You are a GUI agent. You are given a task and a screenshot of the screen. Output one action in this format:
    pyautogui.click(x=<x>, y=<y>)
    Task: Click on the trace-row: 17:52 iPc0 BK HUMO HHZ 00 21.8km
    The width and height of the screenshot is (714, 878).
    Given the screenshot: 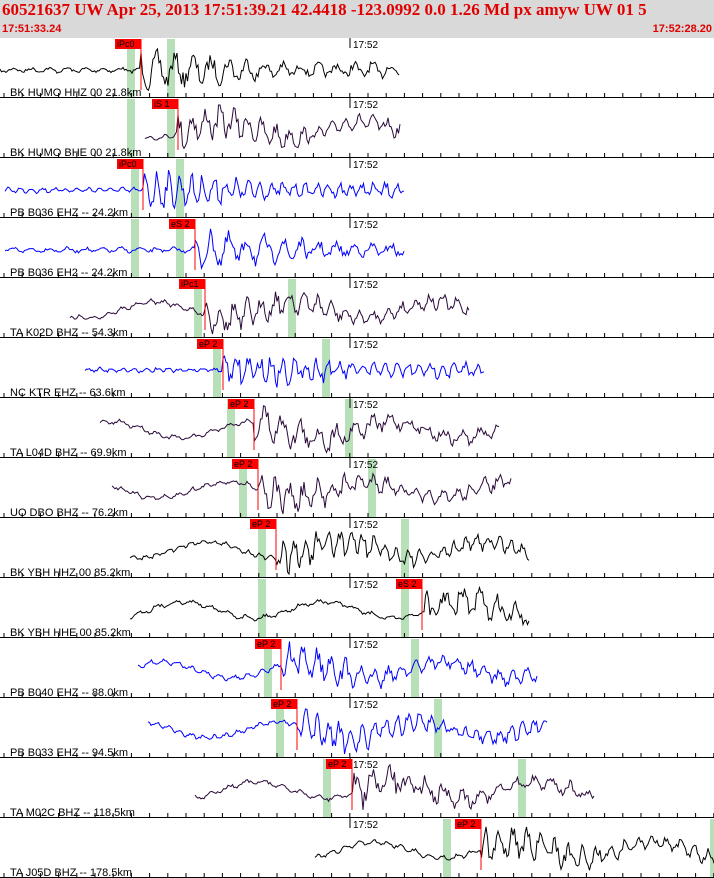 What is the action you would take?
    pyautogui.click(x=357, y=68)
    